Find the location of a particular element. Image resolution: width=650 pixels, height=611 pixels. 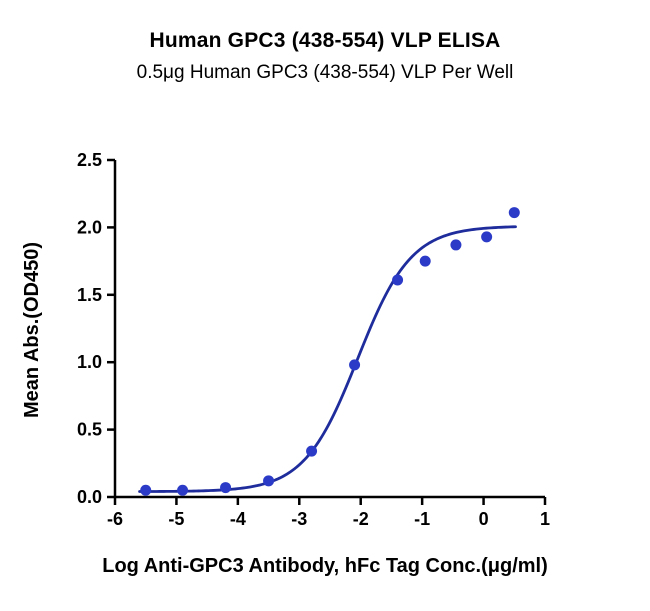

y-tick-label: 2.5 is located at coordinates (89, 160).